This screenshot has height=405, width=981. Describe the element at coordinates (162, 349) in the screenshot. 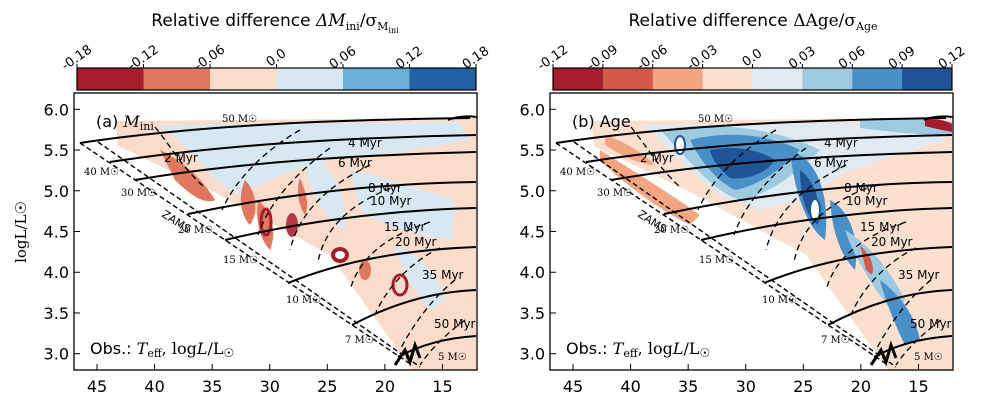

I see `obs-label-a: Obs.: Teff, logL/L☉` at that location.